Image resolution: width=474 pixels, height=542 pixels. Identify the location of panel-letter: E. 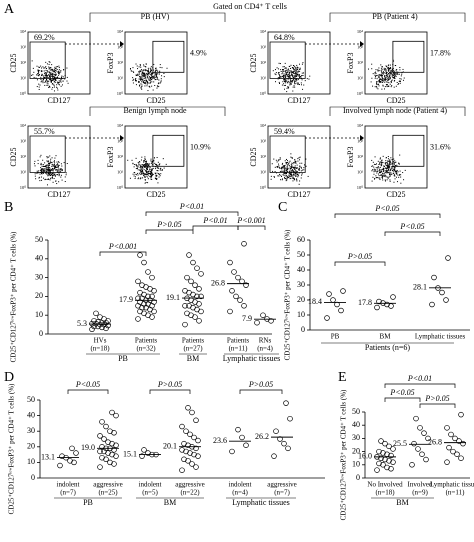
(342, 377).